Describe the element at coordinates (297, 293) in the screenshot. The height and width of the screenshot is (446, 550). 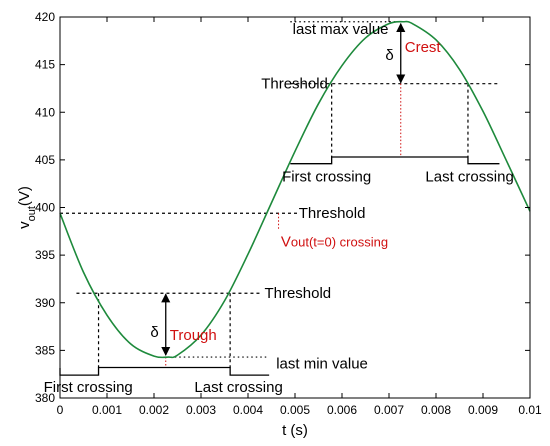
I see `lower-threshold-label: Threshold` at that location.